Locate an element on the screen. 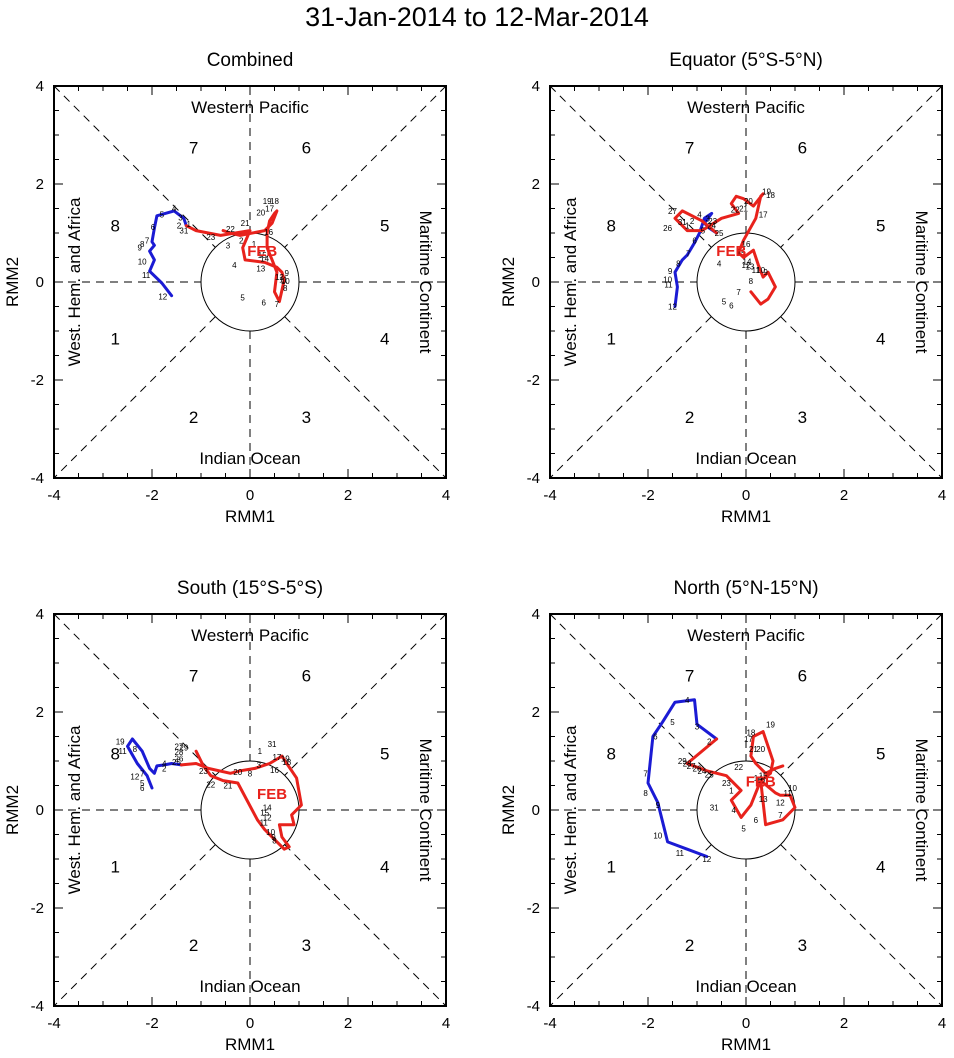 The height and width of the screenshot is (1058, 954). phase-number-7: 7 is located at coordinates (193, 147).